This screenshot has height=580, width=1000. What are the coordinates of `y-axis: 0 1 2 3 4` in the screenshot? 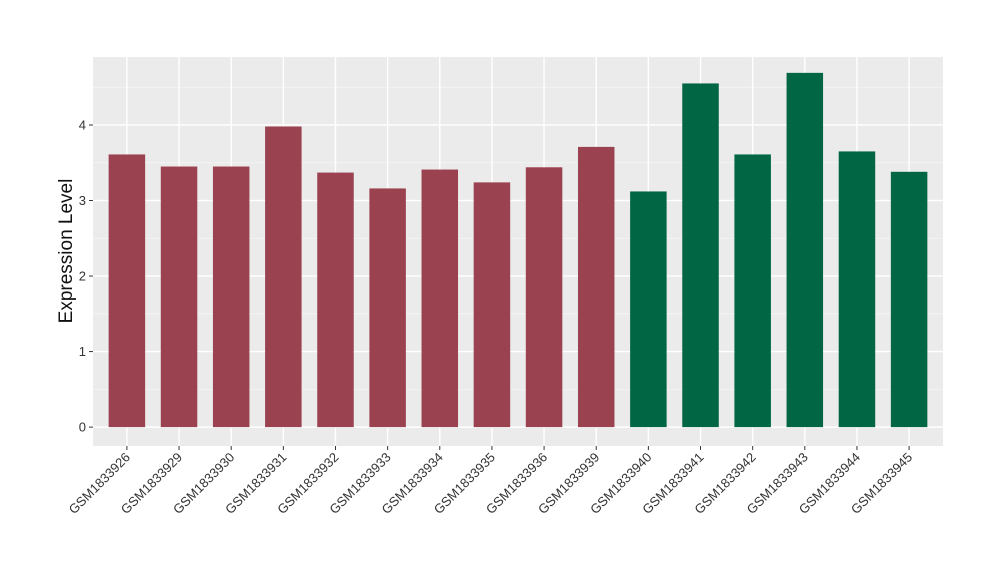 It's located at (86, 276).